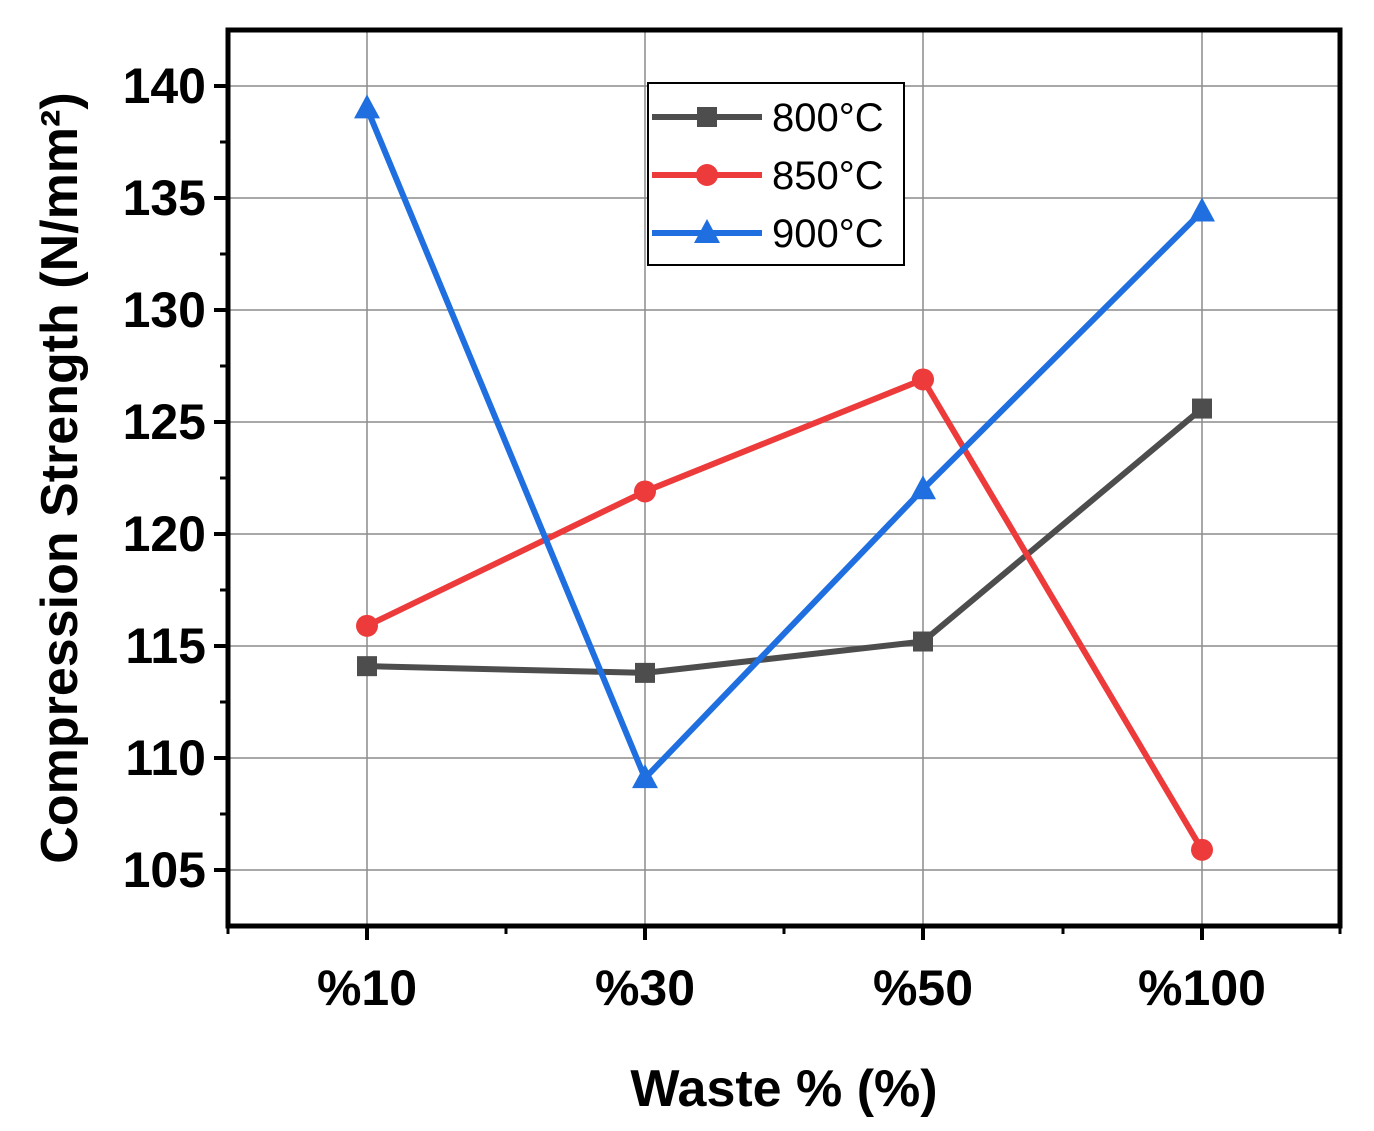  Describe the element at coordinates (367, 988) in the screenshot. I see `x-tick-label: %10` at that location.